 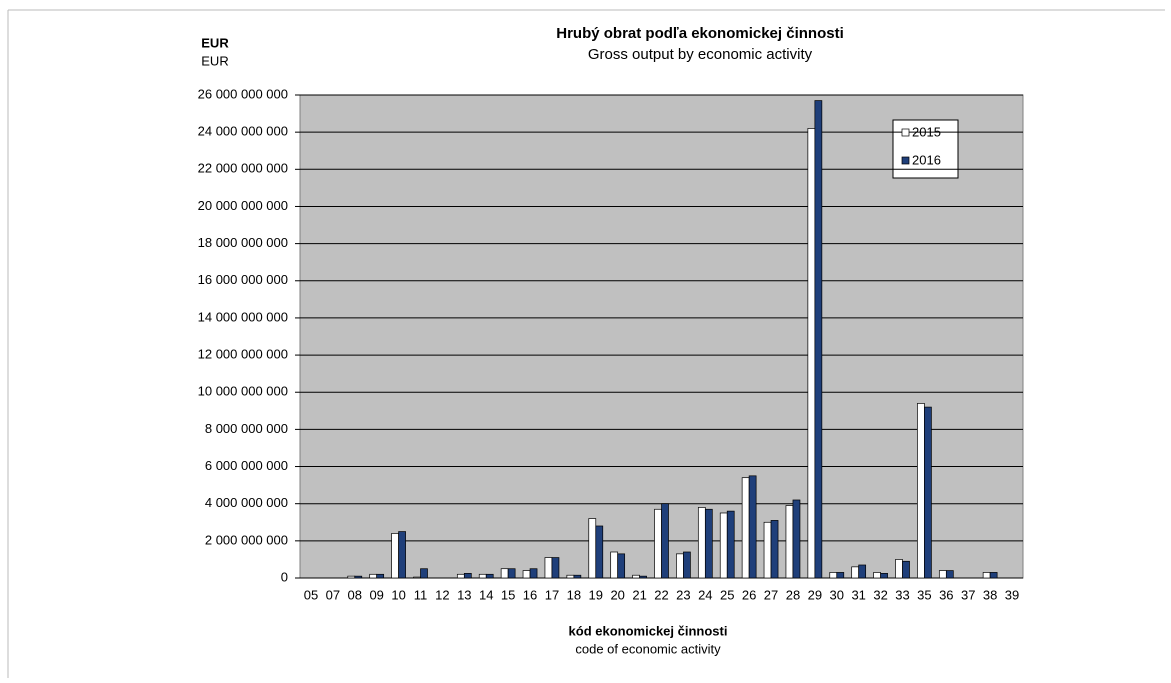 I want to click on y-tick-label: 6 000 000 000, so click(x=246, y=465).